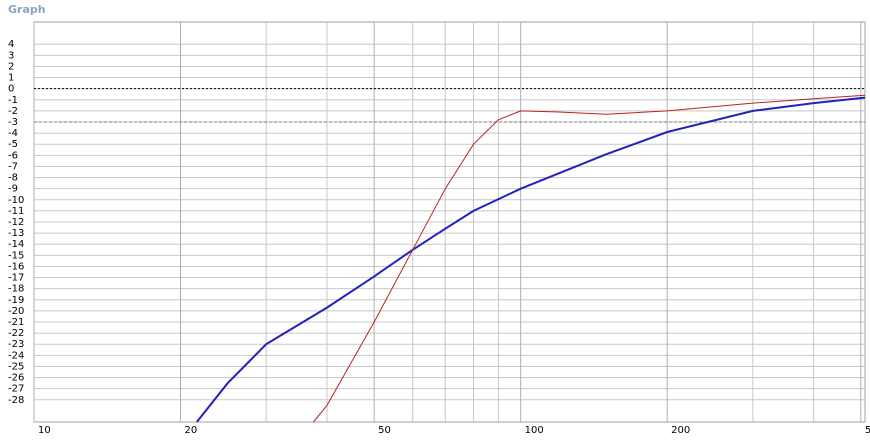 The width and height of the screenshot is (870, 448). Describe the element at coordinates (16, 355) in the screenshot. I see `y-tick-label: -24` at that location.